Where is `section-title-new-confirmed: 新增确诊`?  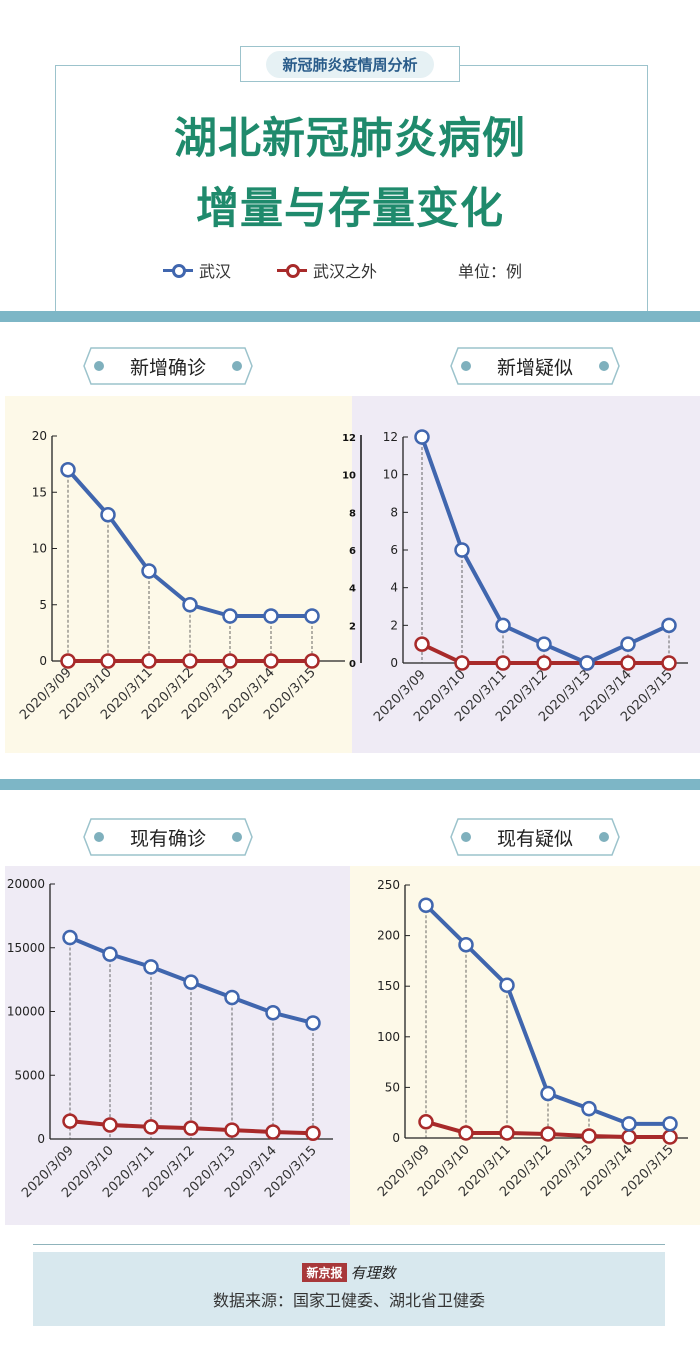 section-title-new-confirmed: 新增确诊 is located at coordinates (168, 366).